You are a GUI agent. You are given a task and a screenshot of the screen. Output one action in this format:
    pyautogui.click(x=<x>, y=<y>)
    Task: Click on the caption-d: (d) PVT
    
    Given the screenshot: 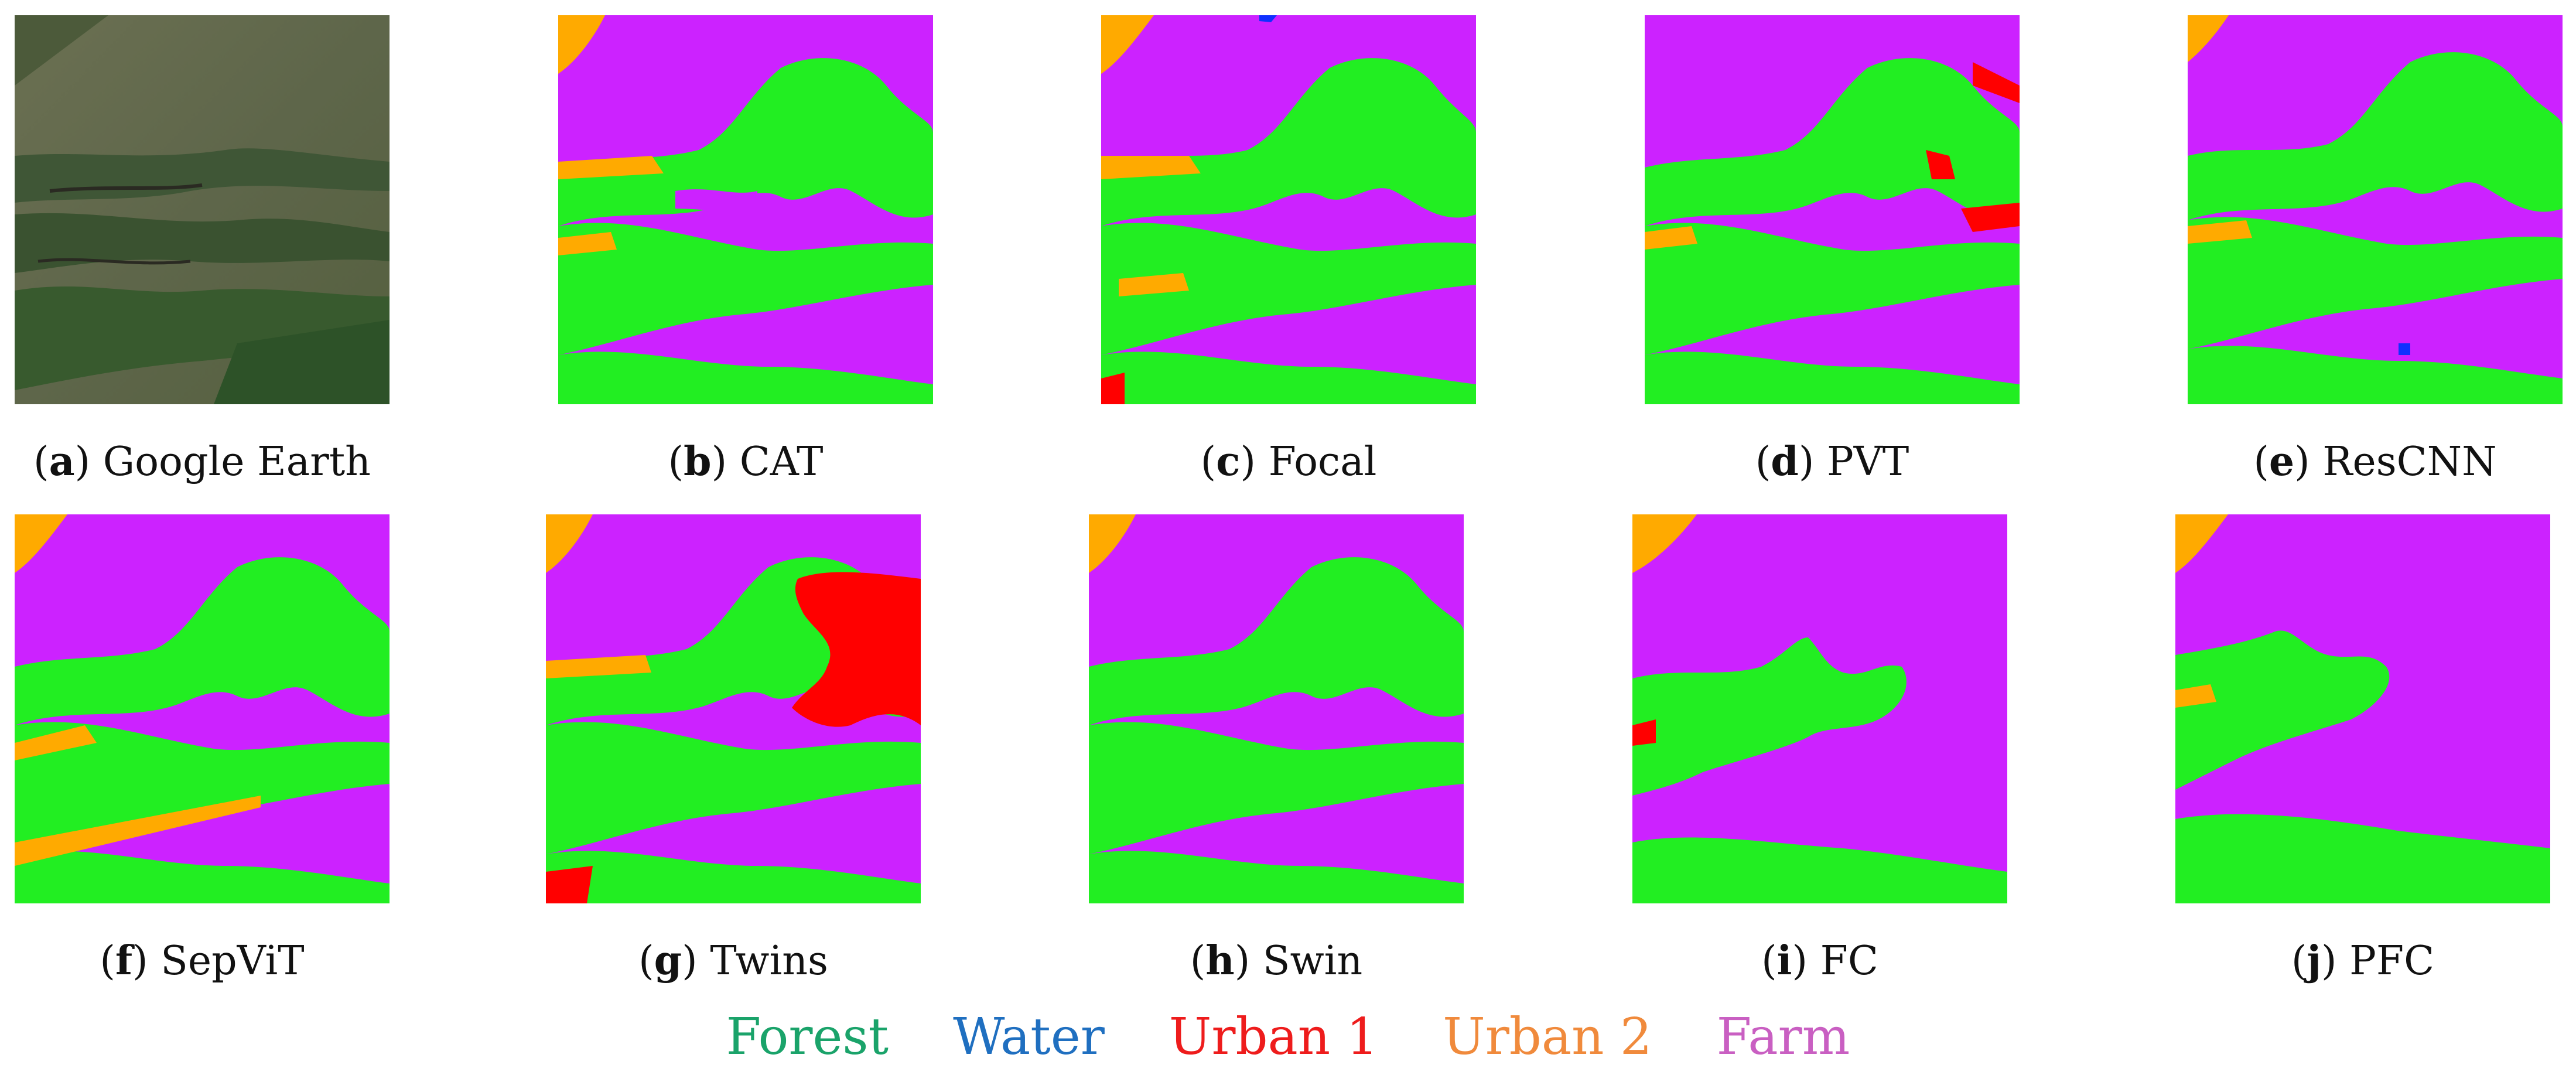 What is the action you would take?
    pyautogui.click(x=1832, y=462)
    